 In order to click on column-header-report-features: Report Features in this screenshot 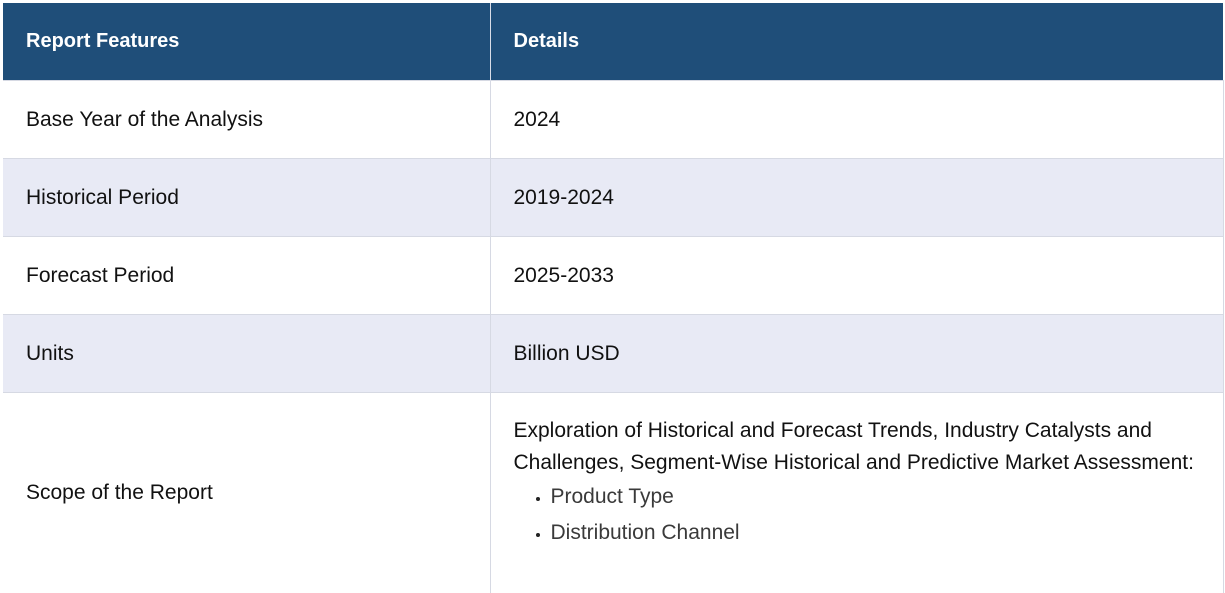, I will do `click(246, 42)`.